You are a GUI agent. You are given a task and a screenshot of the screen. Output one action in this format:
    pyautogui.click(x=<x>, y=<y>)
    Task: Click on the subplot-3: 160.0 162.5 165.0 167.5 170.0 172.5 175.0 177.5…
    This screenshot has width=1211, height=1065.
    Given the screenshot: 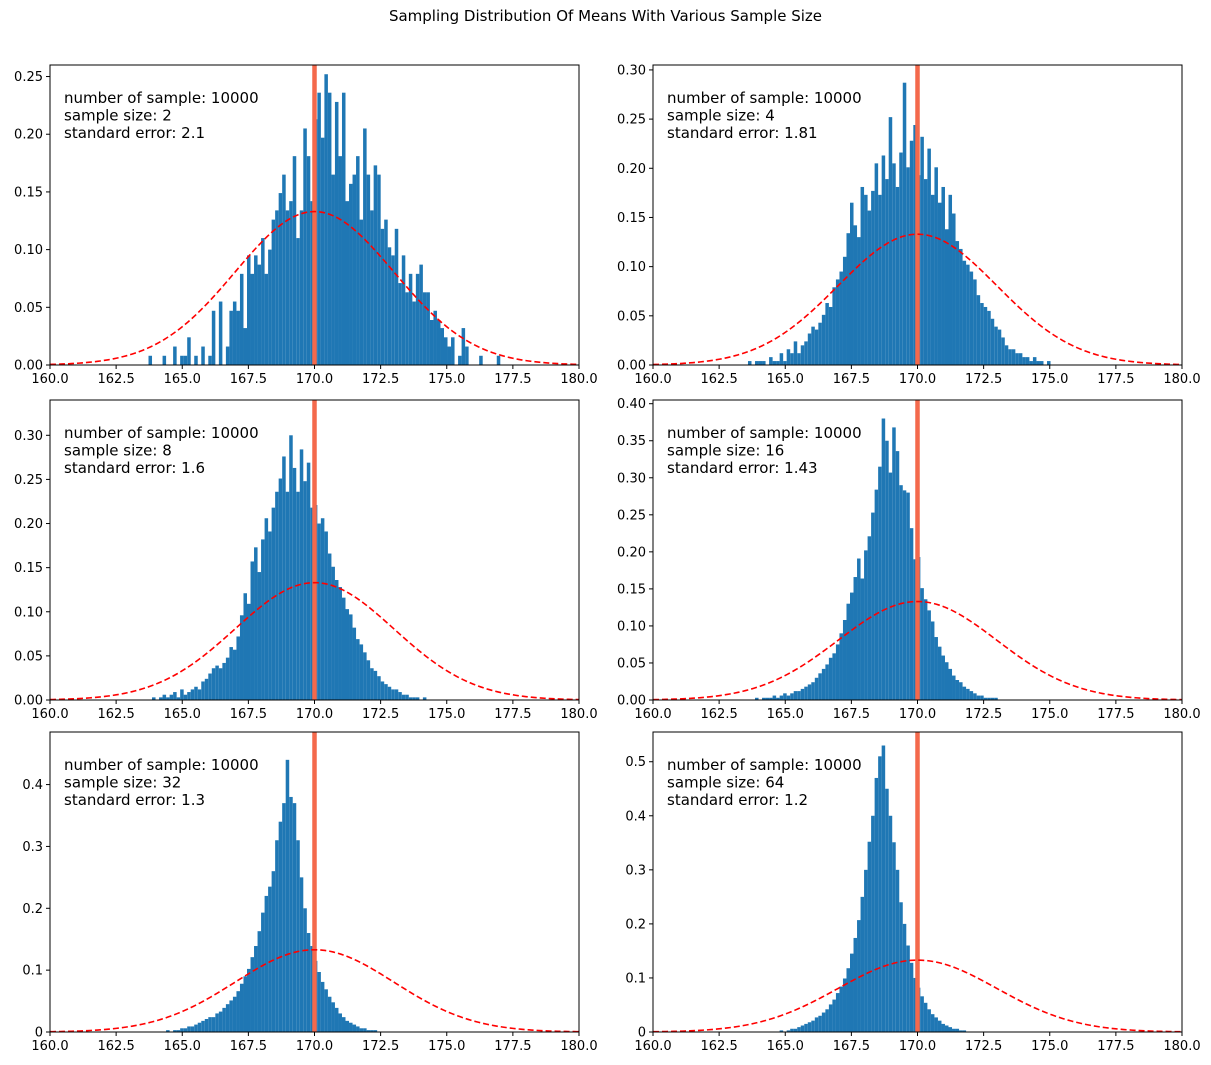 What is the action you would take?
    pyautogui.click(x=306, y=560)
    